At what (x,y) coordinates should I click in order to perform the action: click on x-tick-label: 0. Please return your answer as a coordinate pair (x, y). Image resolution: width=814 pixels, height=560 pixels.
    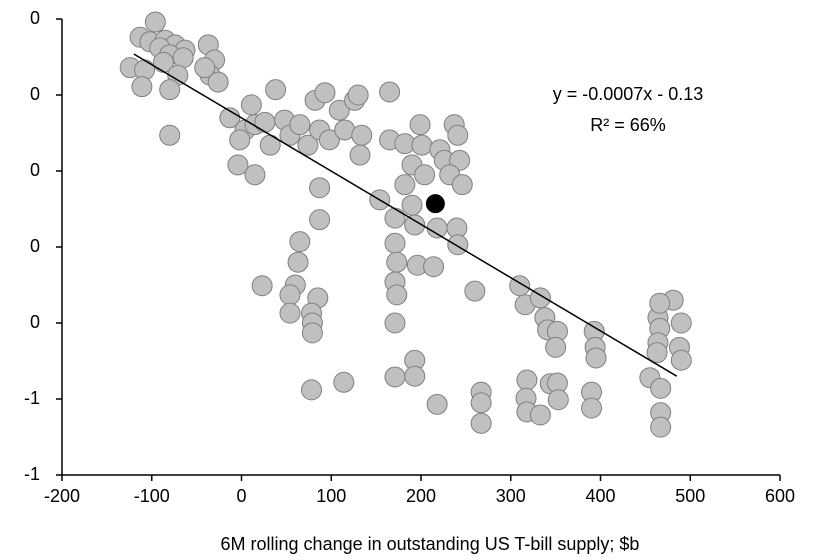
    Looking at the image, I should click on (241, 496).